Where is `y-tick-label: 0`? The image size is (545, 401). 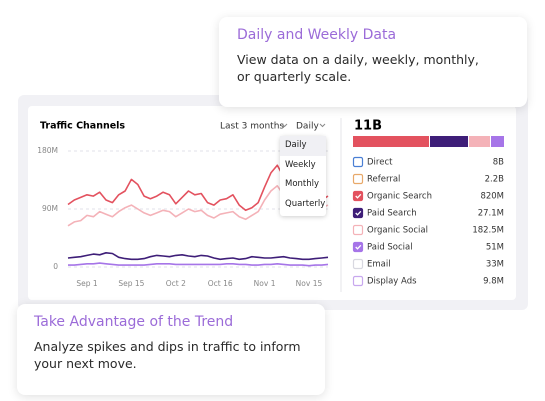 y-tick-label: 0 is located at coordinates (55, 266).